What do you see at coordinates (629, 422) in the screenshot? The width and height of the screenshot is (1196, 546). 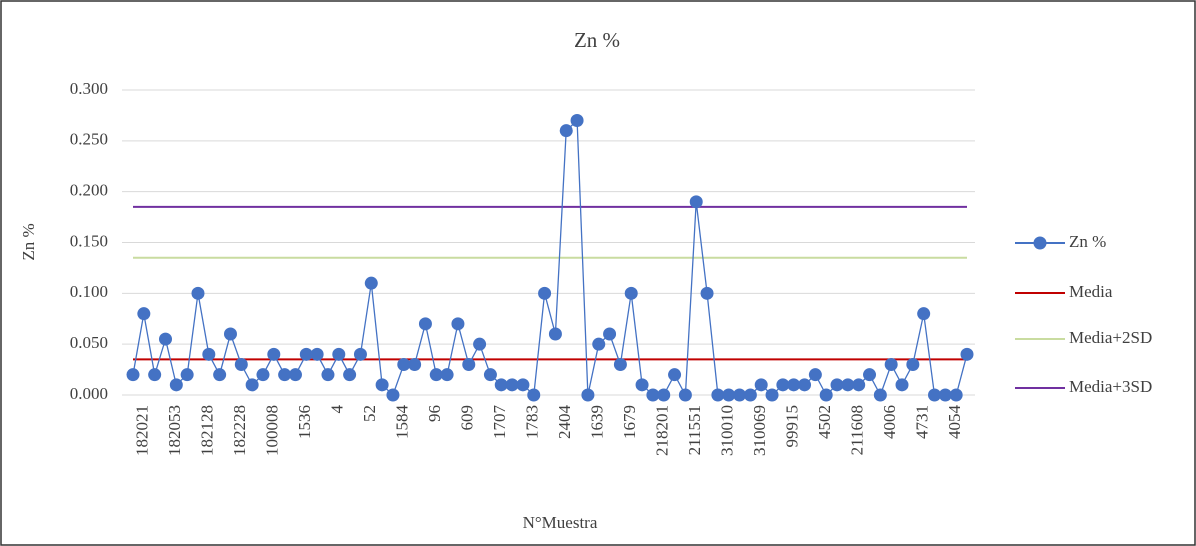 I see `x-tick-label: 1679` at bounding box center [629, 422].